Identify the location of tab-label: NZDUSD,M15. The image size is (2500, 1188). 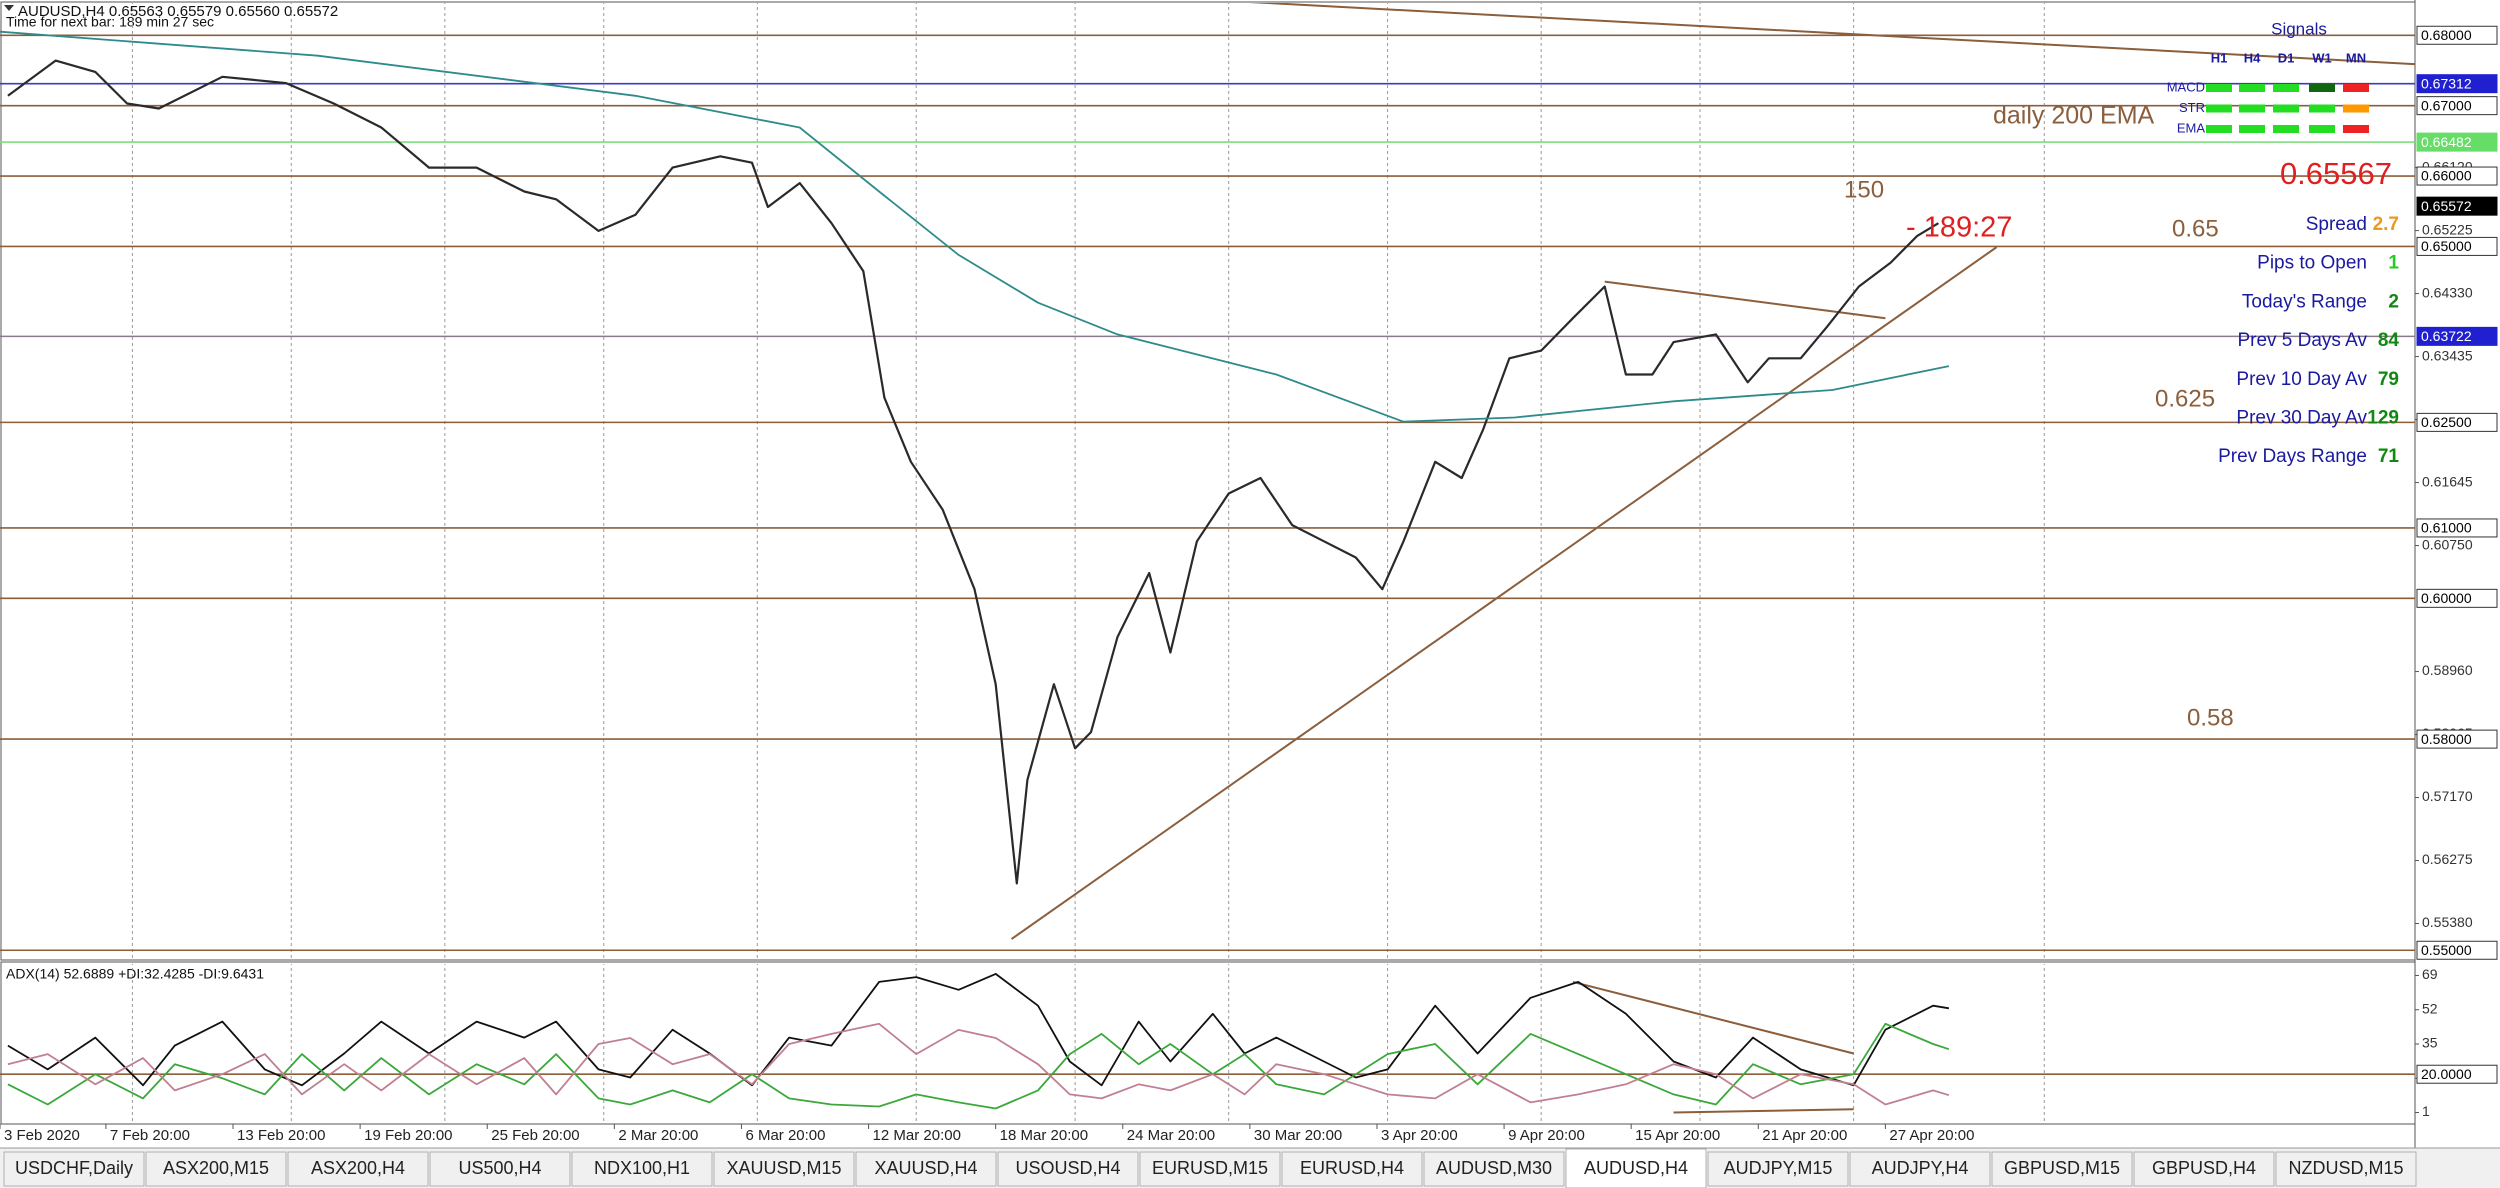
(2345, 1168).